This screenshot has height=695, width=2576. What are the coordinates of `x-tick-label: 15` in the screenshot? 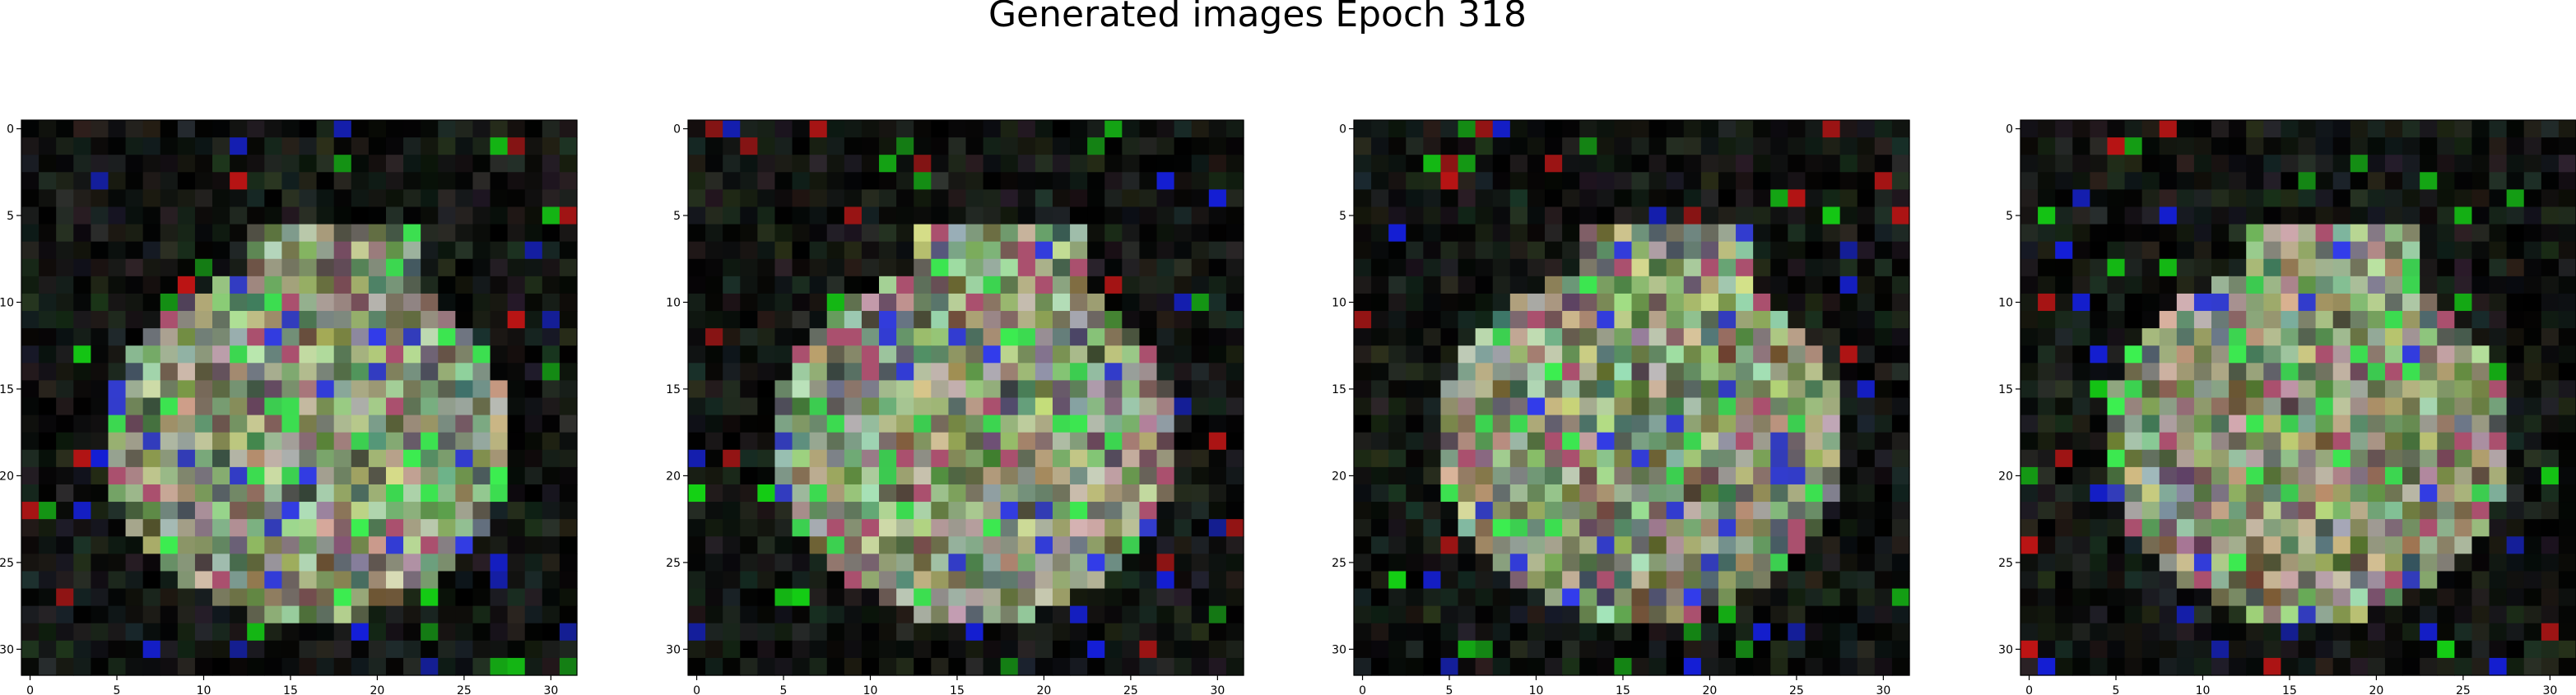 It's located at (290, 689).